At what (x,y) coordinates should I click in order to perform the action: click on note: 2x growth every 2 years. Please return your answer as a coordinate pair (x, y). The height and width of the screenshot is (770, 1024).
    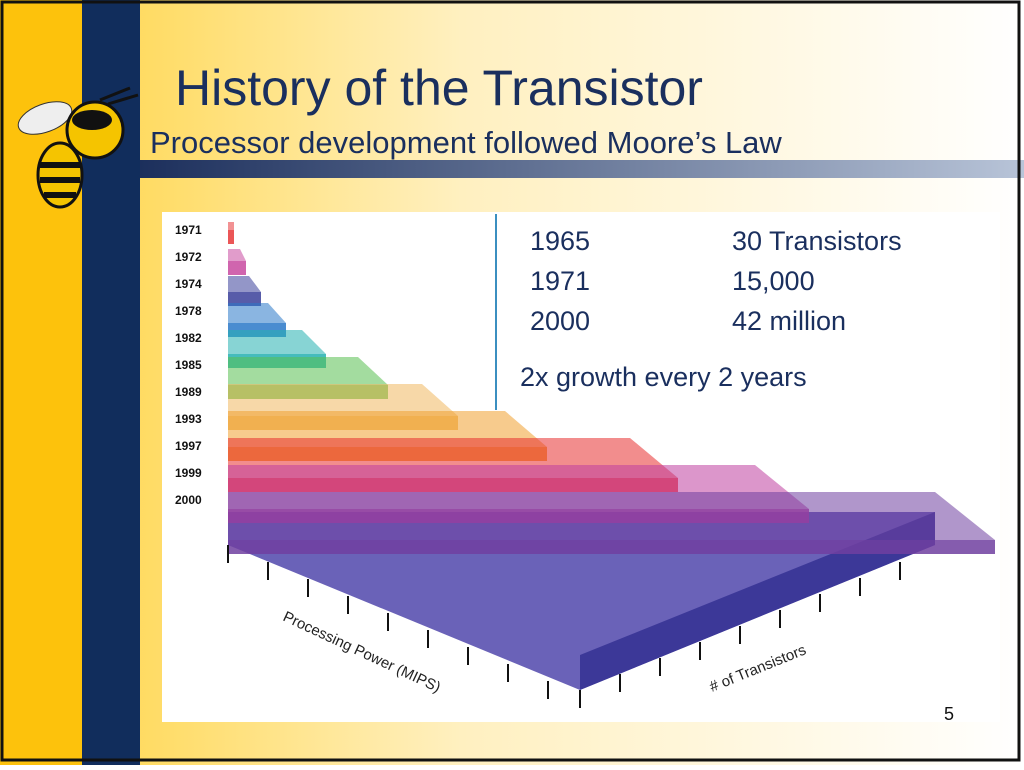
    Looking at the image, I should click on (663, 377).